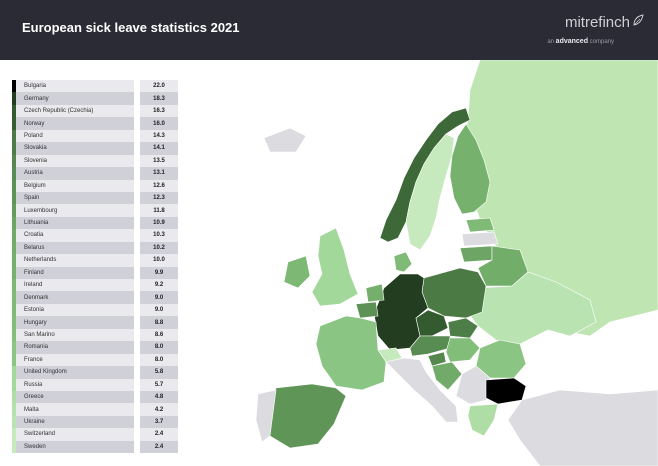  What do you see at coordinates (75, 136) in the screenshot?
I see `country-name: Poland` at bounding box center [75, 136].